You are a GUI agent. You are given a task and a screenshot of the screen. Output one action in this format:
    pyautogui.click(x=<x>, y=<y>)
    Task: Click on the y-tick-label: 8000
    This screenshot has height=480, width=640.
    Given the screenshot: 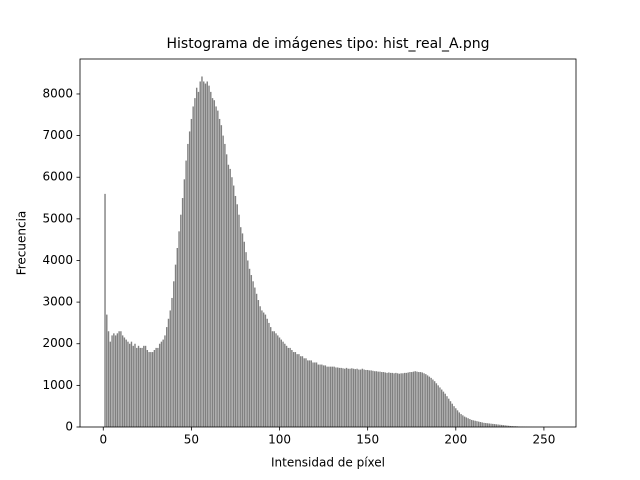 What is the action you would take?
    pyautogui.click(x=57, y=93)
    